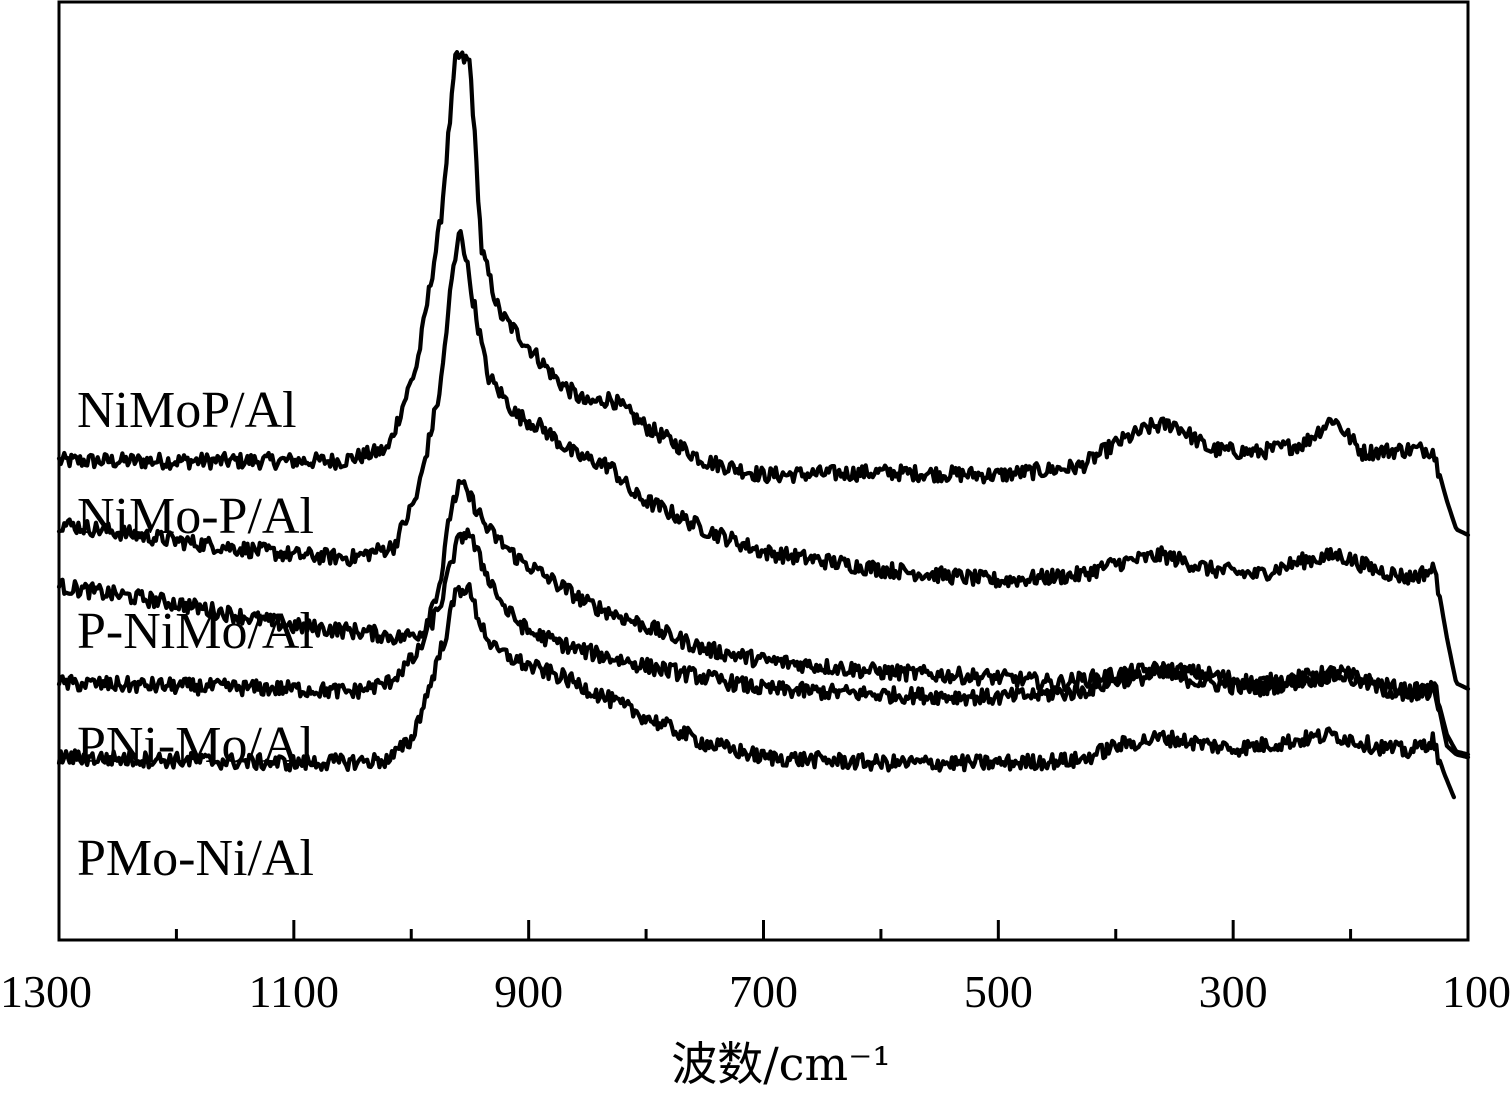  I want to click on series-label-2: NiMo-P/Al, so click(195, 516).